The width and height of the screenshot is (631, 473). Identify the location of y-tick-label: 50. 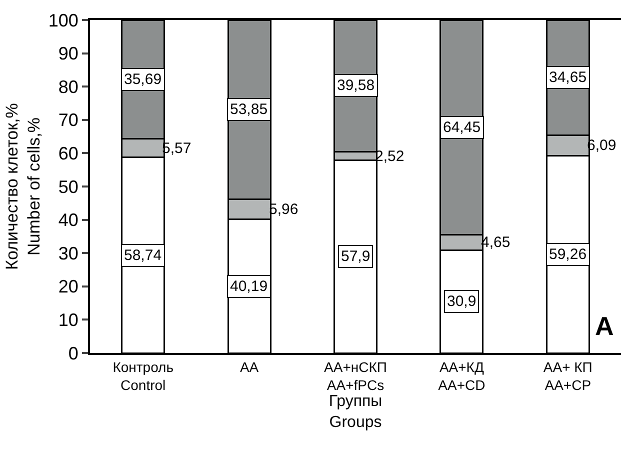
(68, 186).